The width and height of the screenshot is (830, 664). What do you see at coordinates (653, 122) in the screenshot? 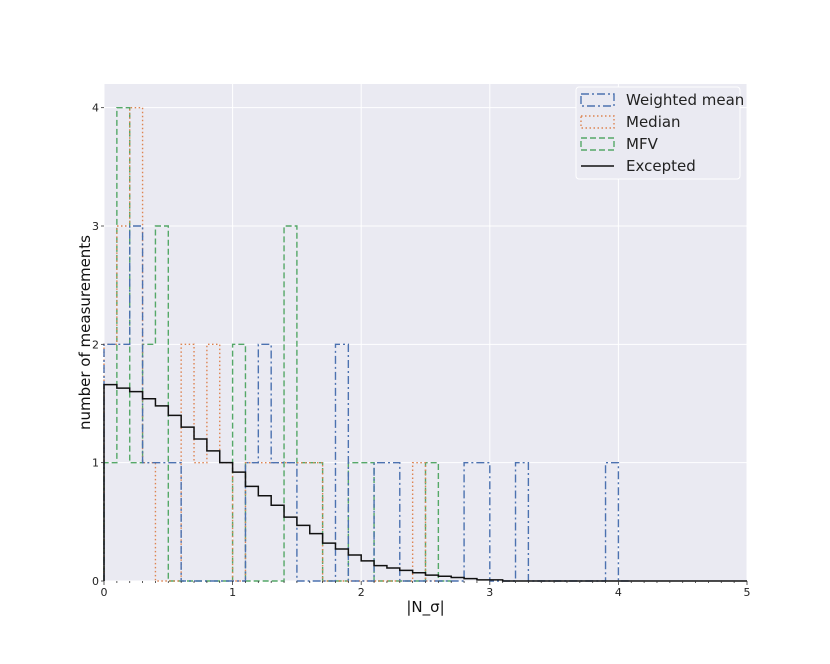
I see `legend-label: Median` at bounding box center [653, 122].